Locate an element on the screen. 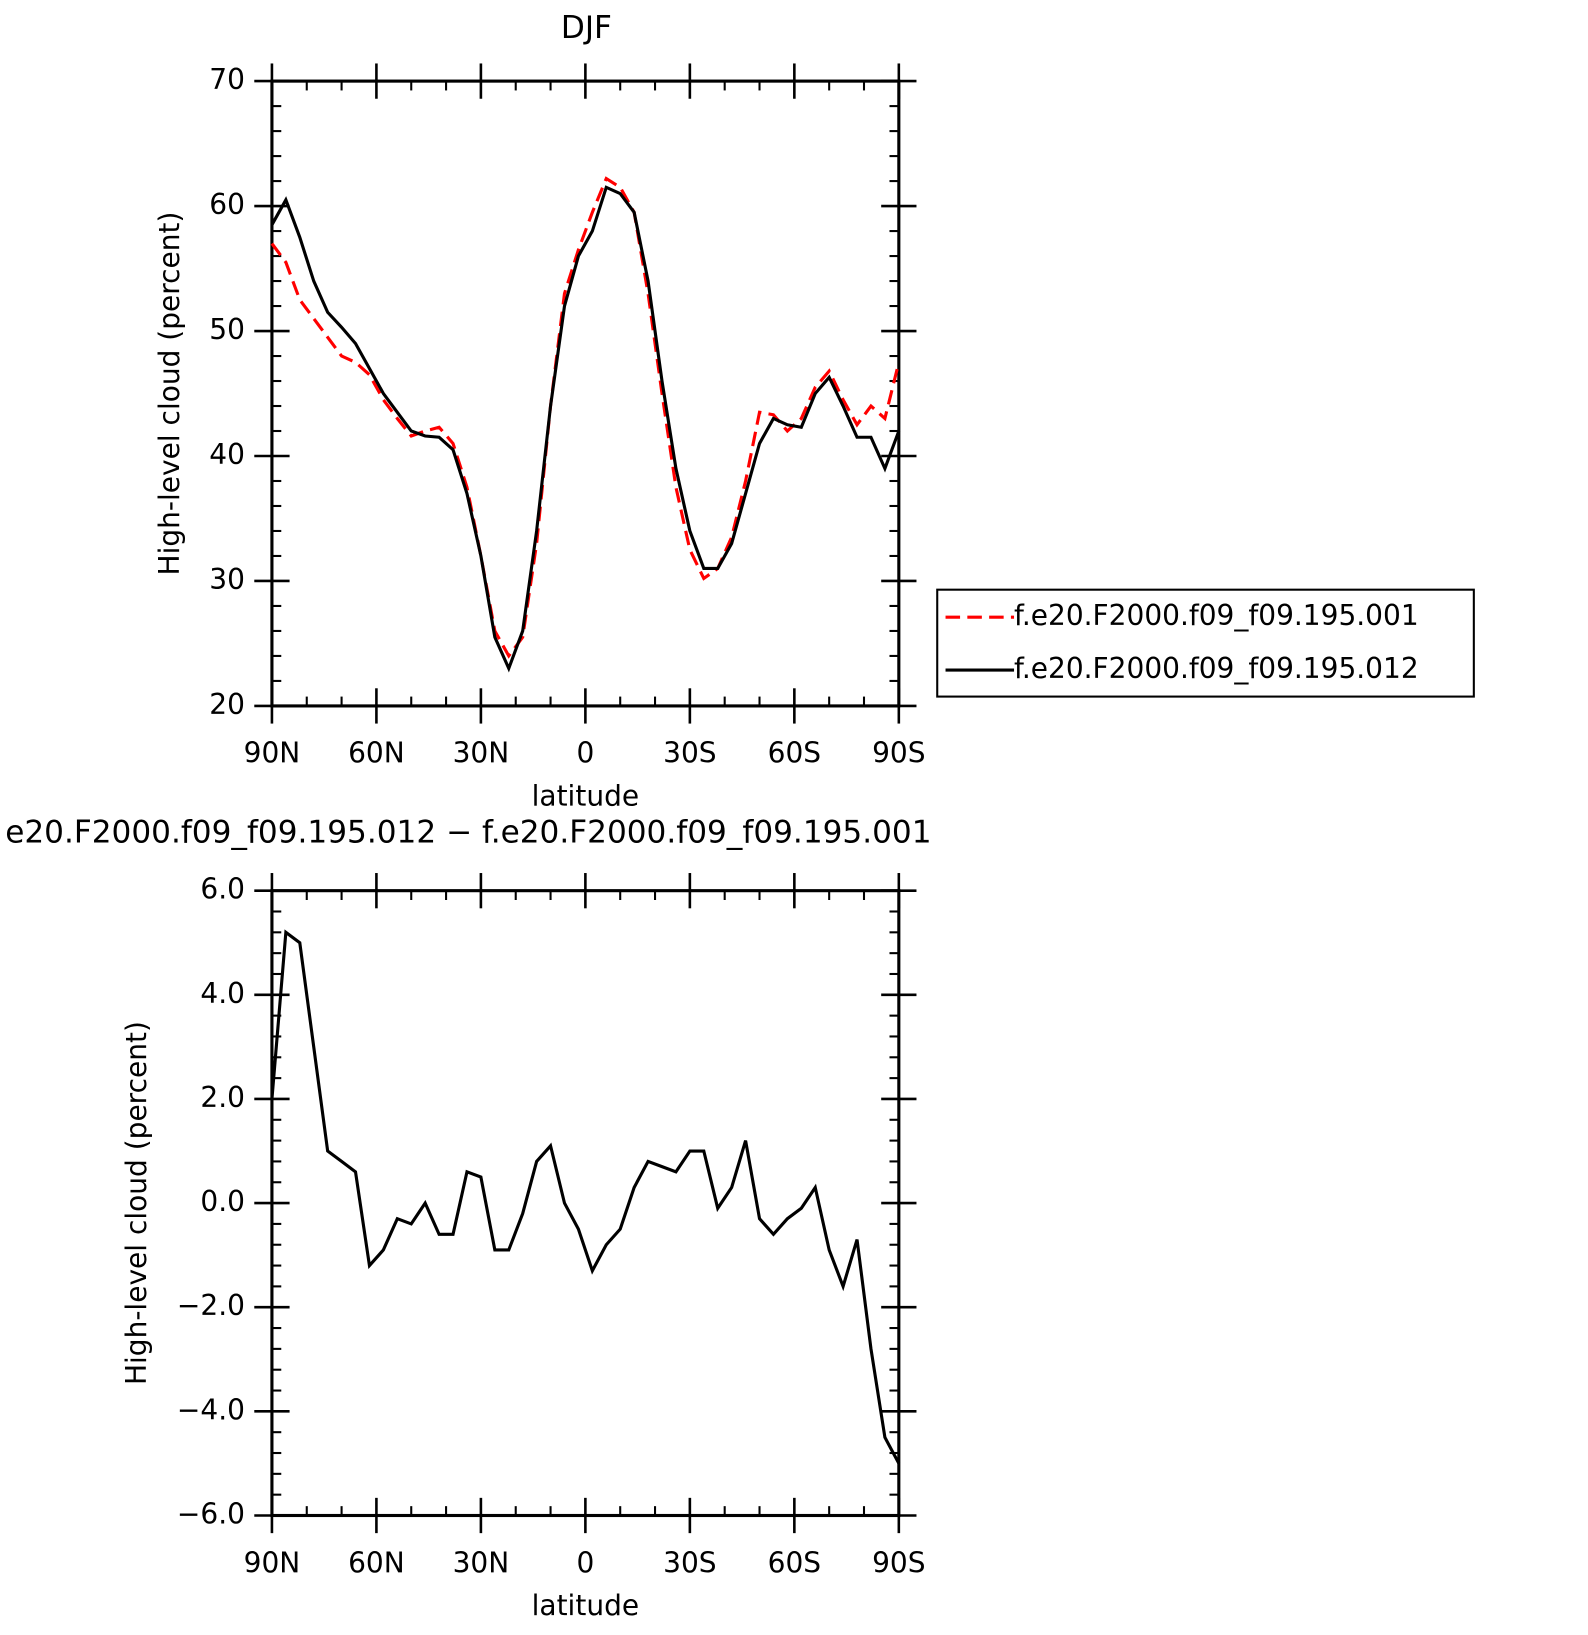  y-tick-label: −6.0 is located at coordinates (211, 1513).